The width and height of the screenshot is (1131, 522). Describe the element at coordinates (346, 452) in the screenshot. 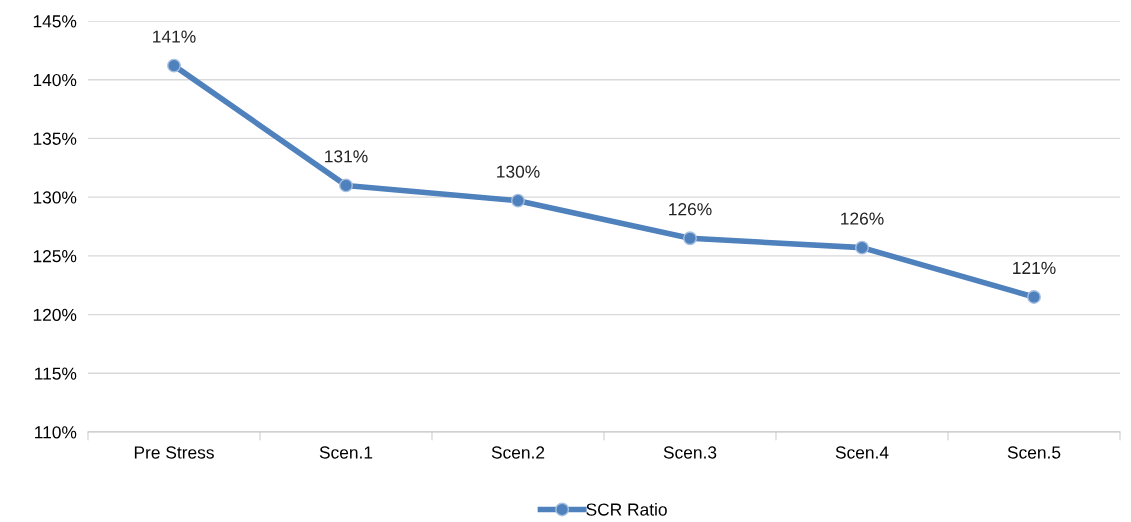

I see `x-tick-label: Scen.1` at that location.